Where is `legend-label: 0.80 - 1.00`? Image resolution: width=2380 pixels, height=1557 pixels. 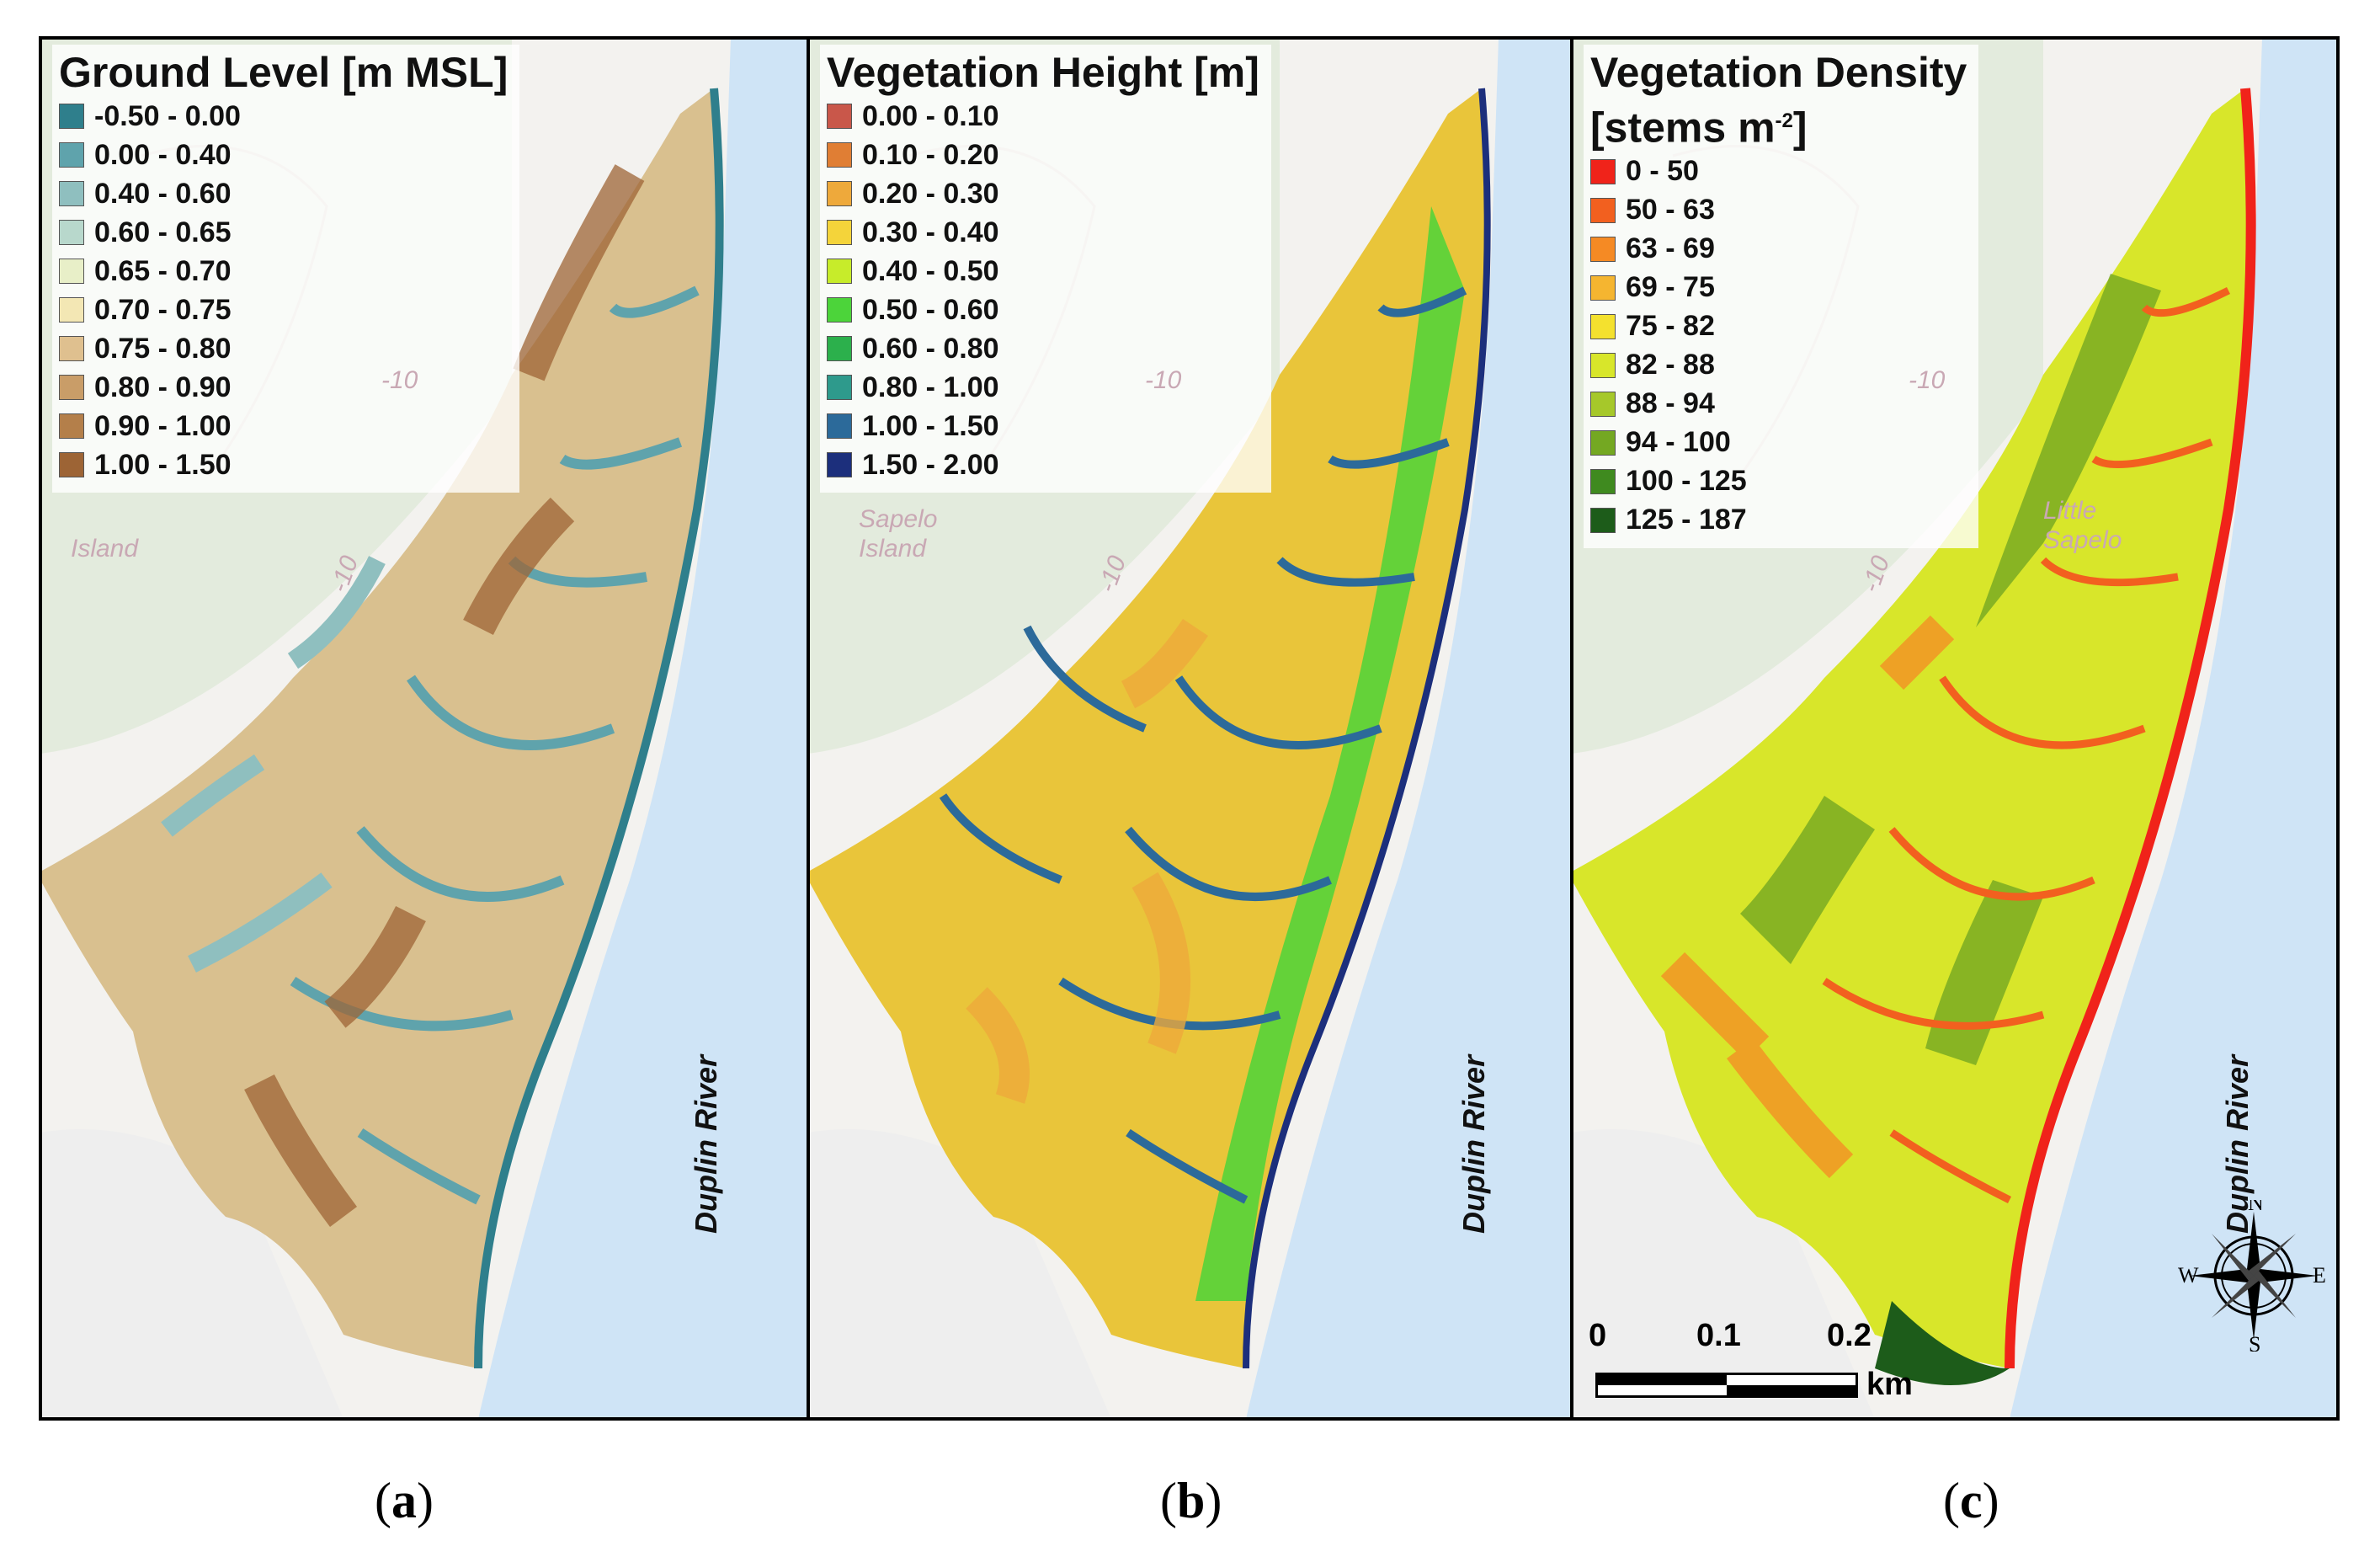 legend-label: 0.80 - 1.00 is located at coordinates (930, 387).